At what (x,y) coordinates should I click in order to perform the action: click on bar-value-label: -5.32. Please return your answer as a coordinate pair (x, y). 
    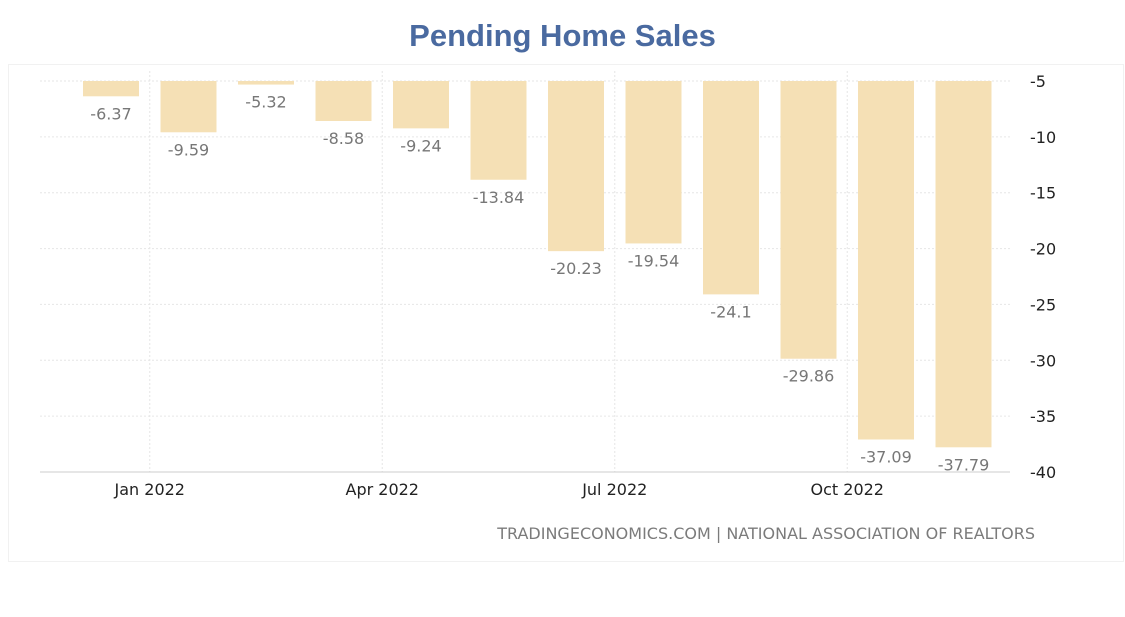
    Looking at the image, I should click on (265, 102).